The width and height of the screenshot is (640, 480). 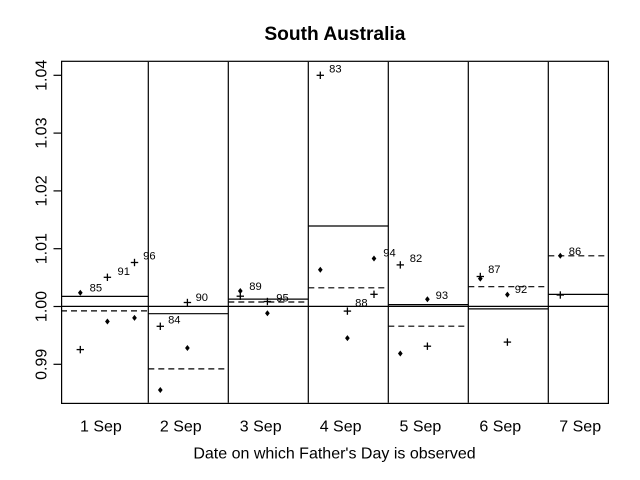 What do you see at coordinates (123, 272) in the screenshot?
I see `svg-text: 91` at bounding box center [123, 272].